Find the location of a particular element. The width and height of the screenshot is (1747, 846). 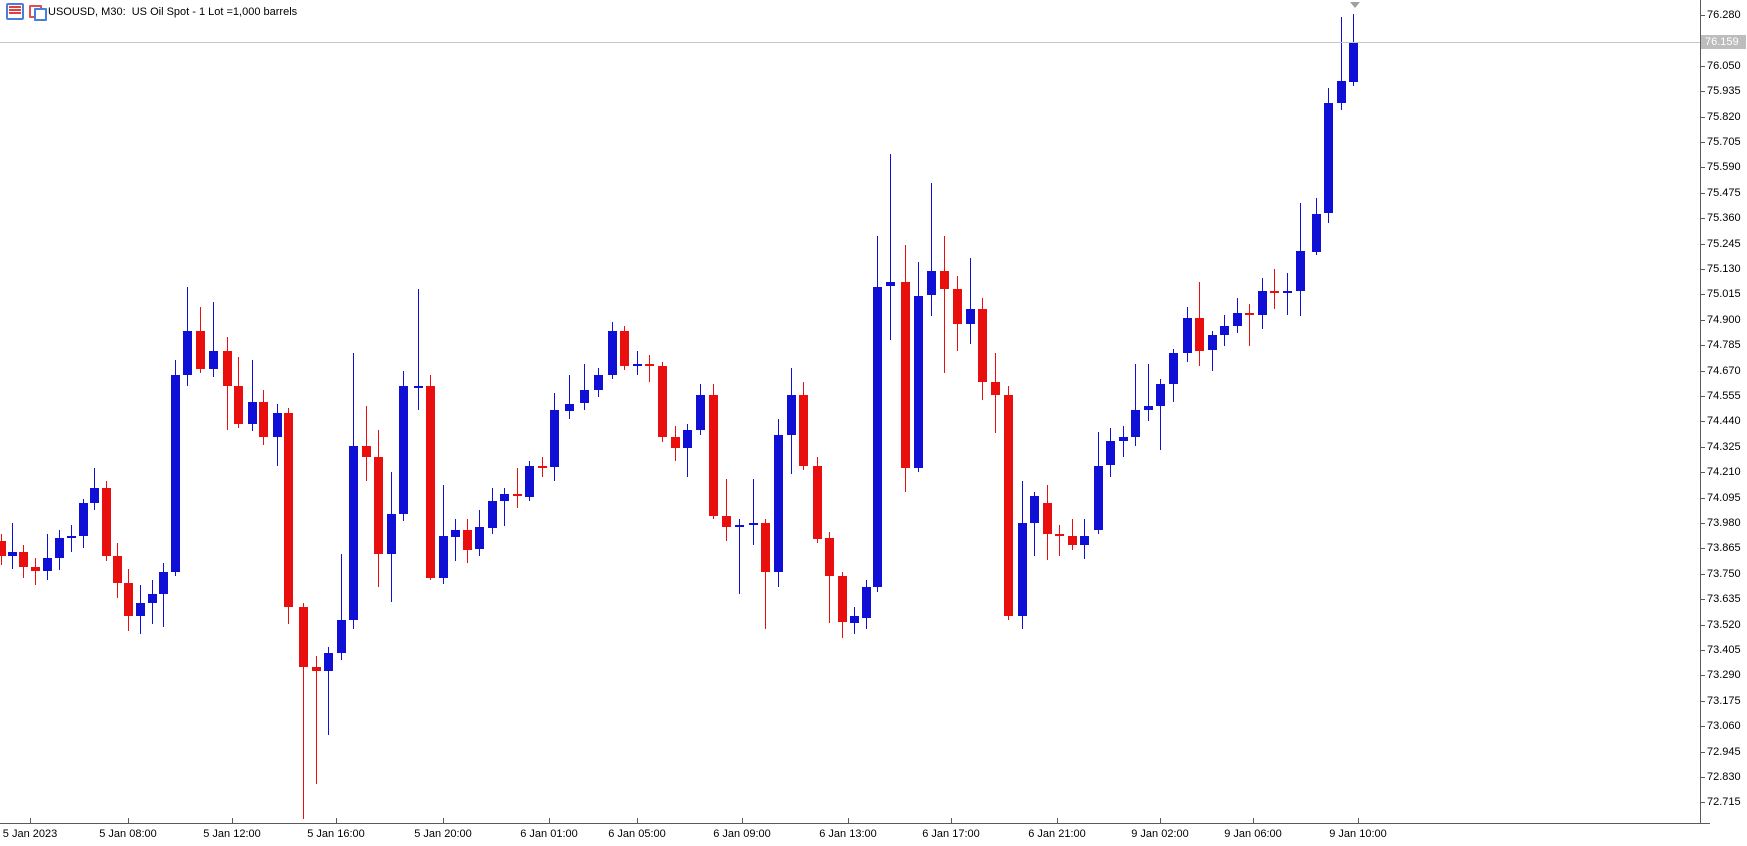

price-axis-label: 76.280 is located at coordinates (1724, 15).